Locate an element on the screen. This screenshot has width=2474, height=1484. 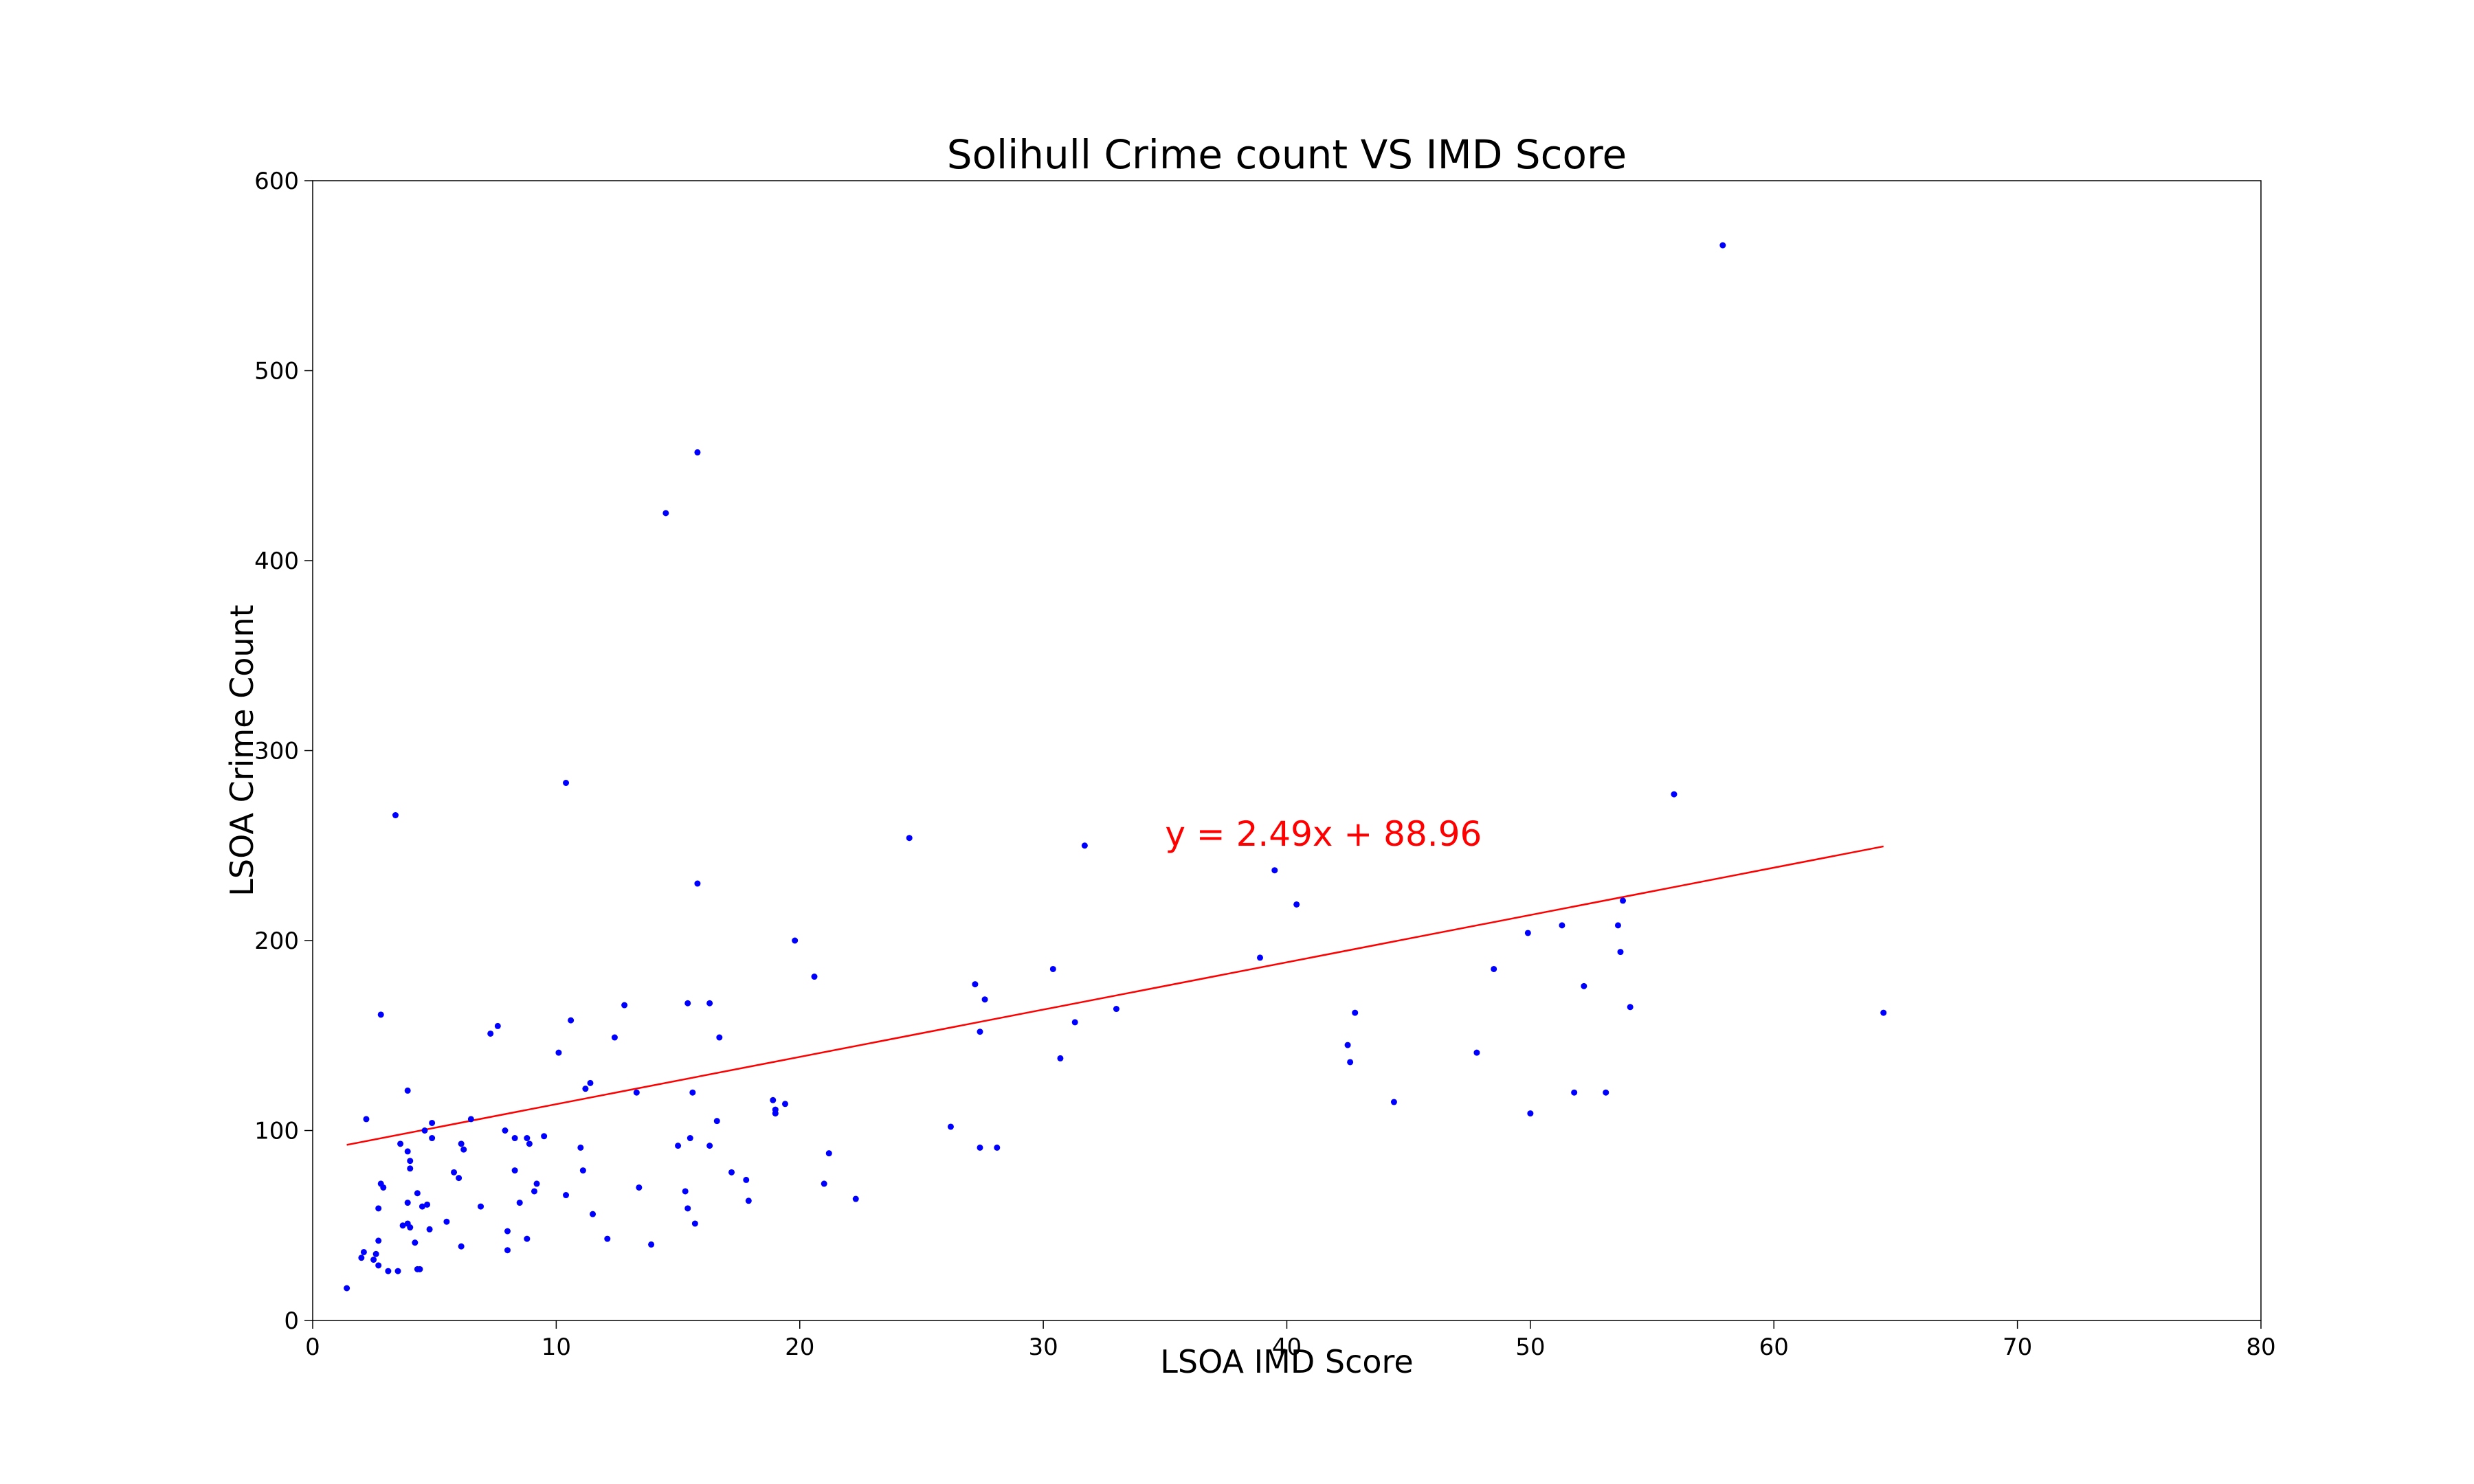
y-tick-label: 200 is located at coordinates (276, 941).